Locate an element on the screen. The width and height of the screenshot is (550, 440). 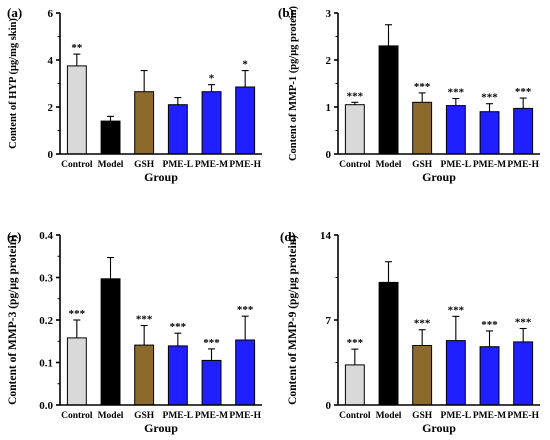
y-tick-label: 0.3 is located at coordinates (46, 279).